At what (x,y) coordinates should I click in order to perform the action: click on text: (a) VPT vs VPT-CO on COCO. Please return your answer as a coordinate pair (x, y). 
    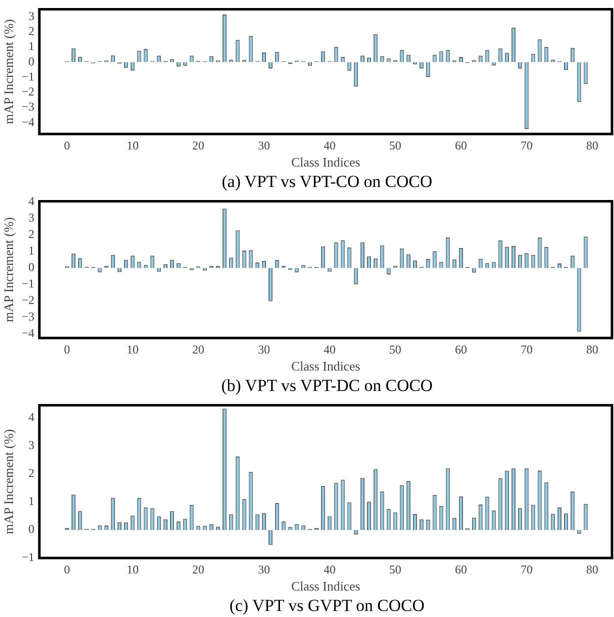
    Looking at the image, I should click on (327, 181).